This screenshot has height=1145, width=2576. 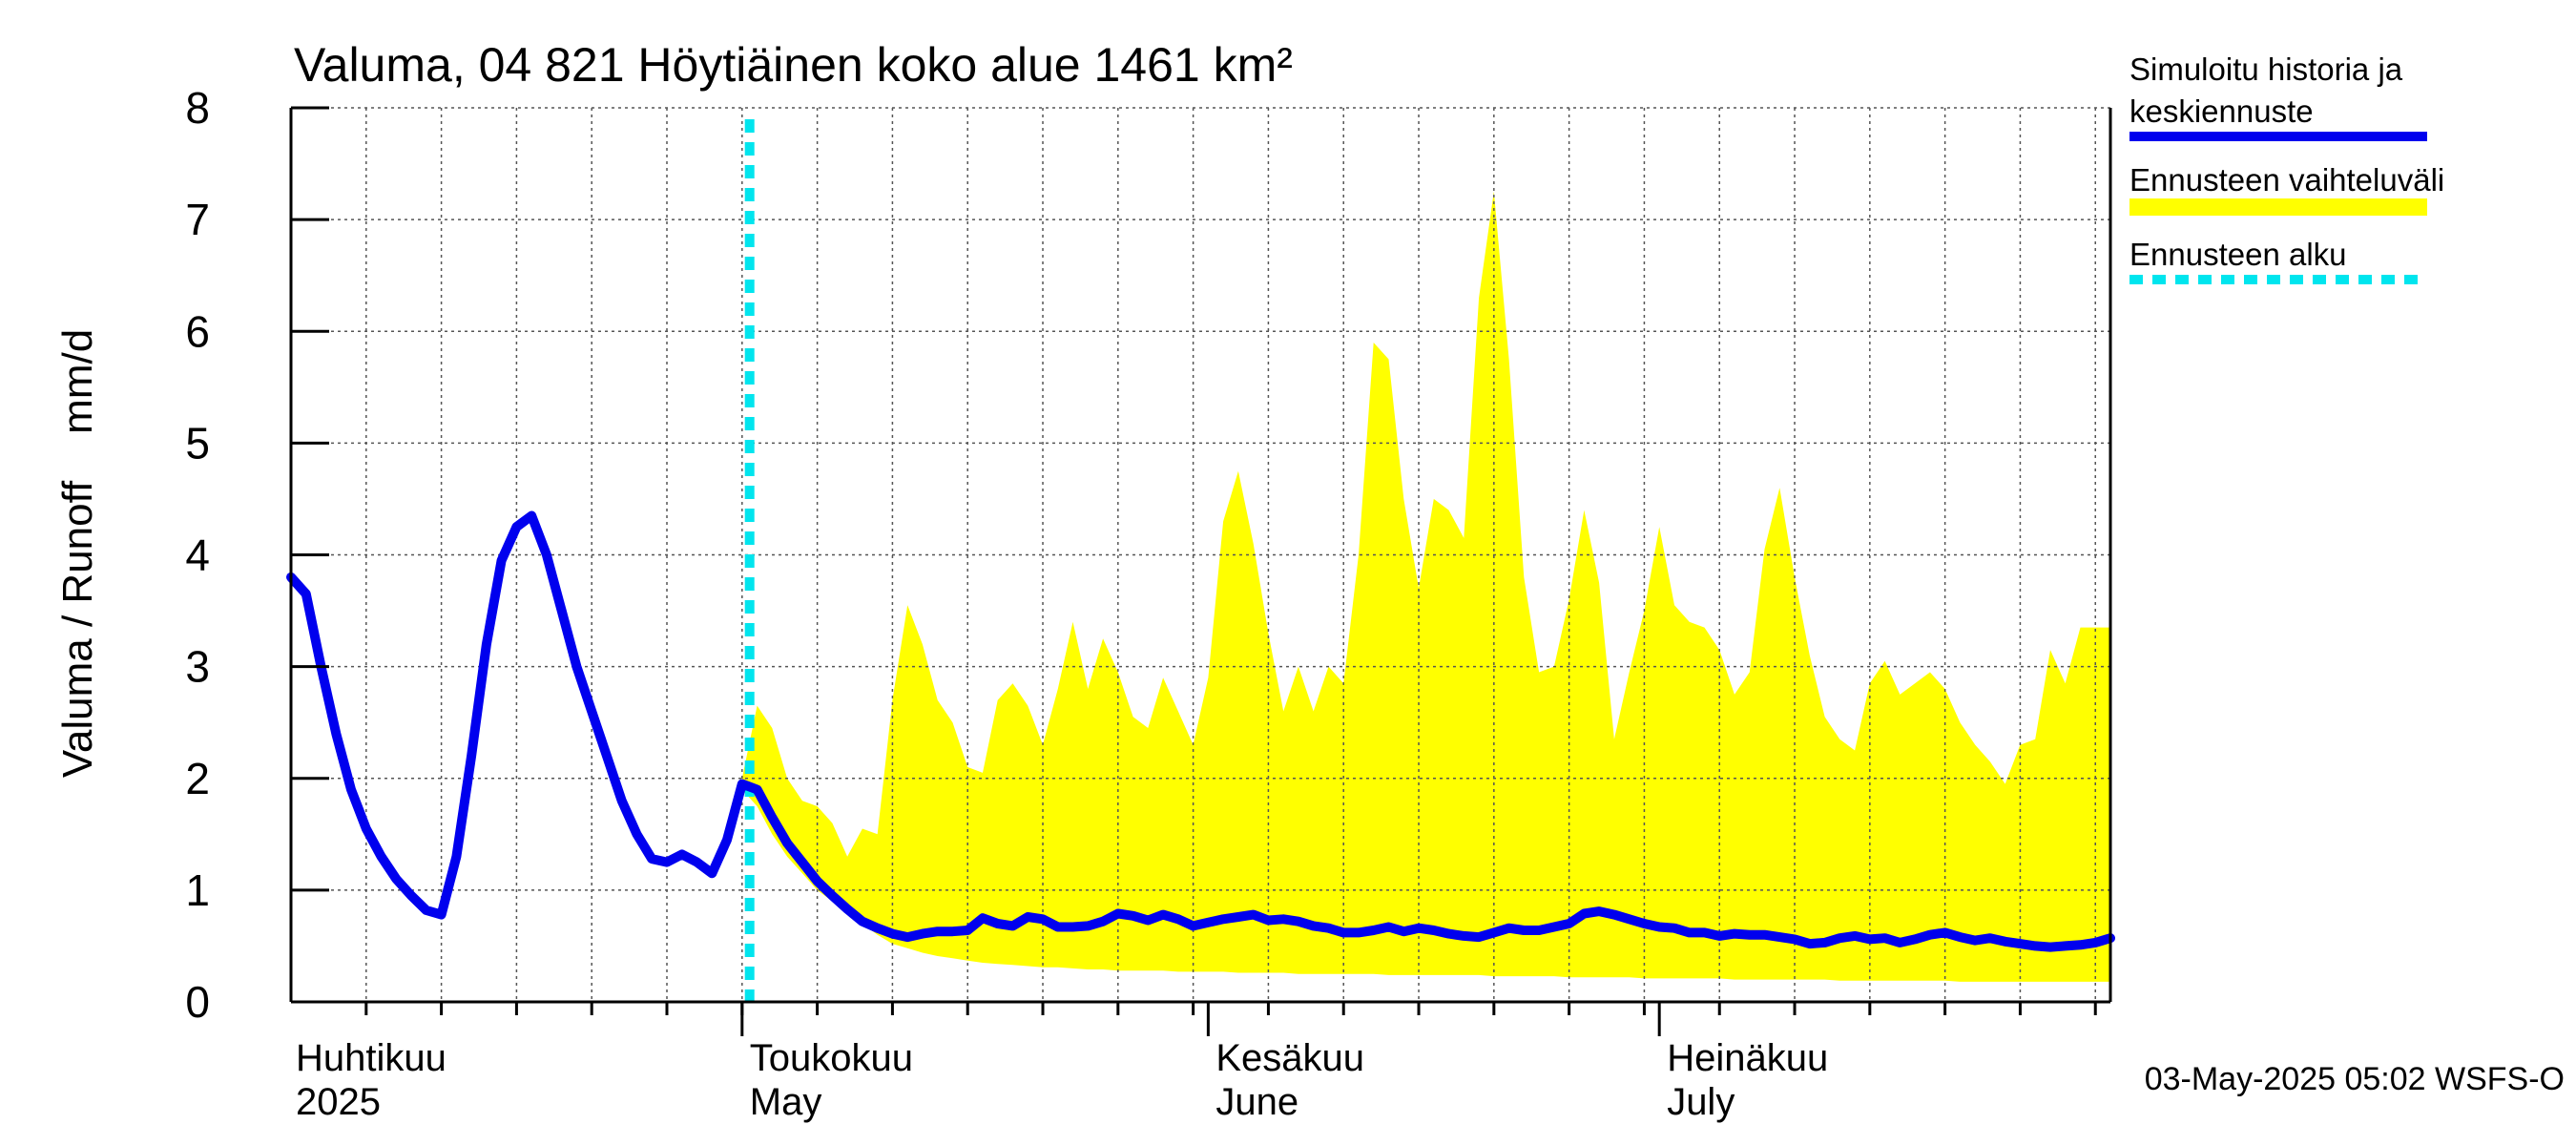 What do you see at coordinates (2221, 112) in the screenshot?
I see `legend-label: keskiennuste` at bounding box center [2221, 112].